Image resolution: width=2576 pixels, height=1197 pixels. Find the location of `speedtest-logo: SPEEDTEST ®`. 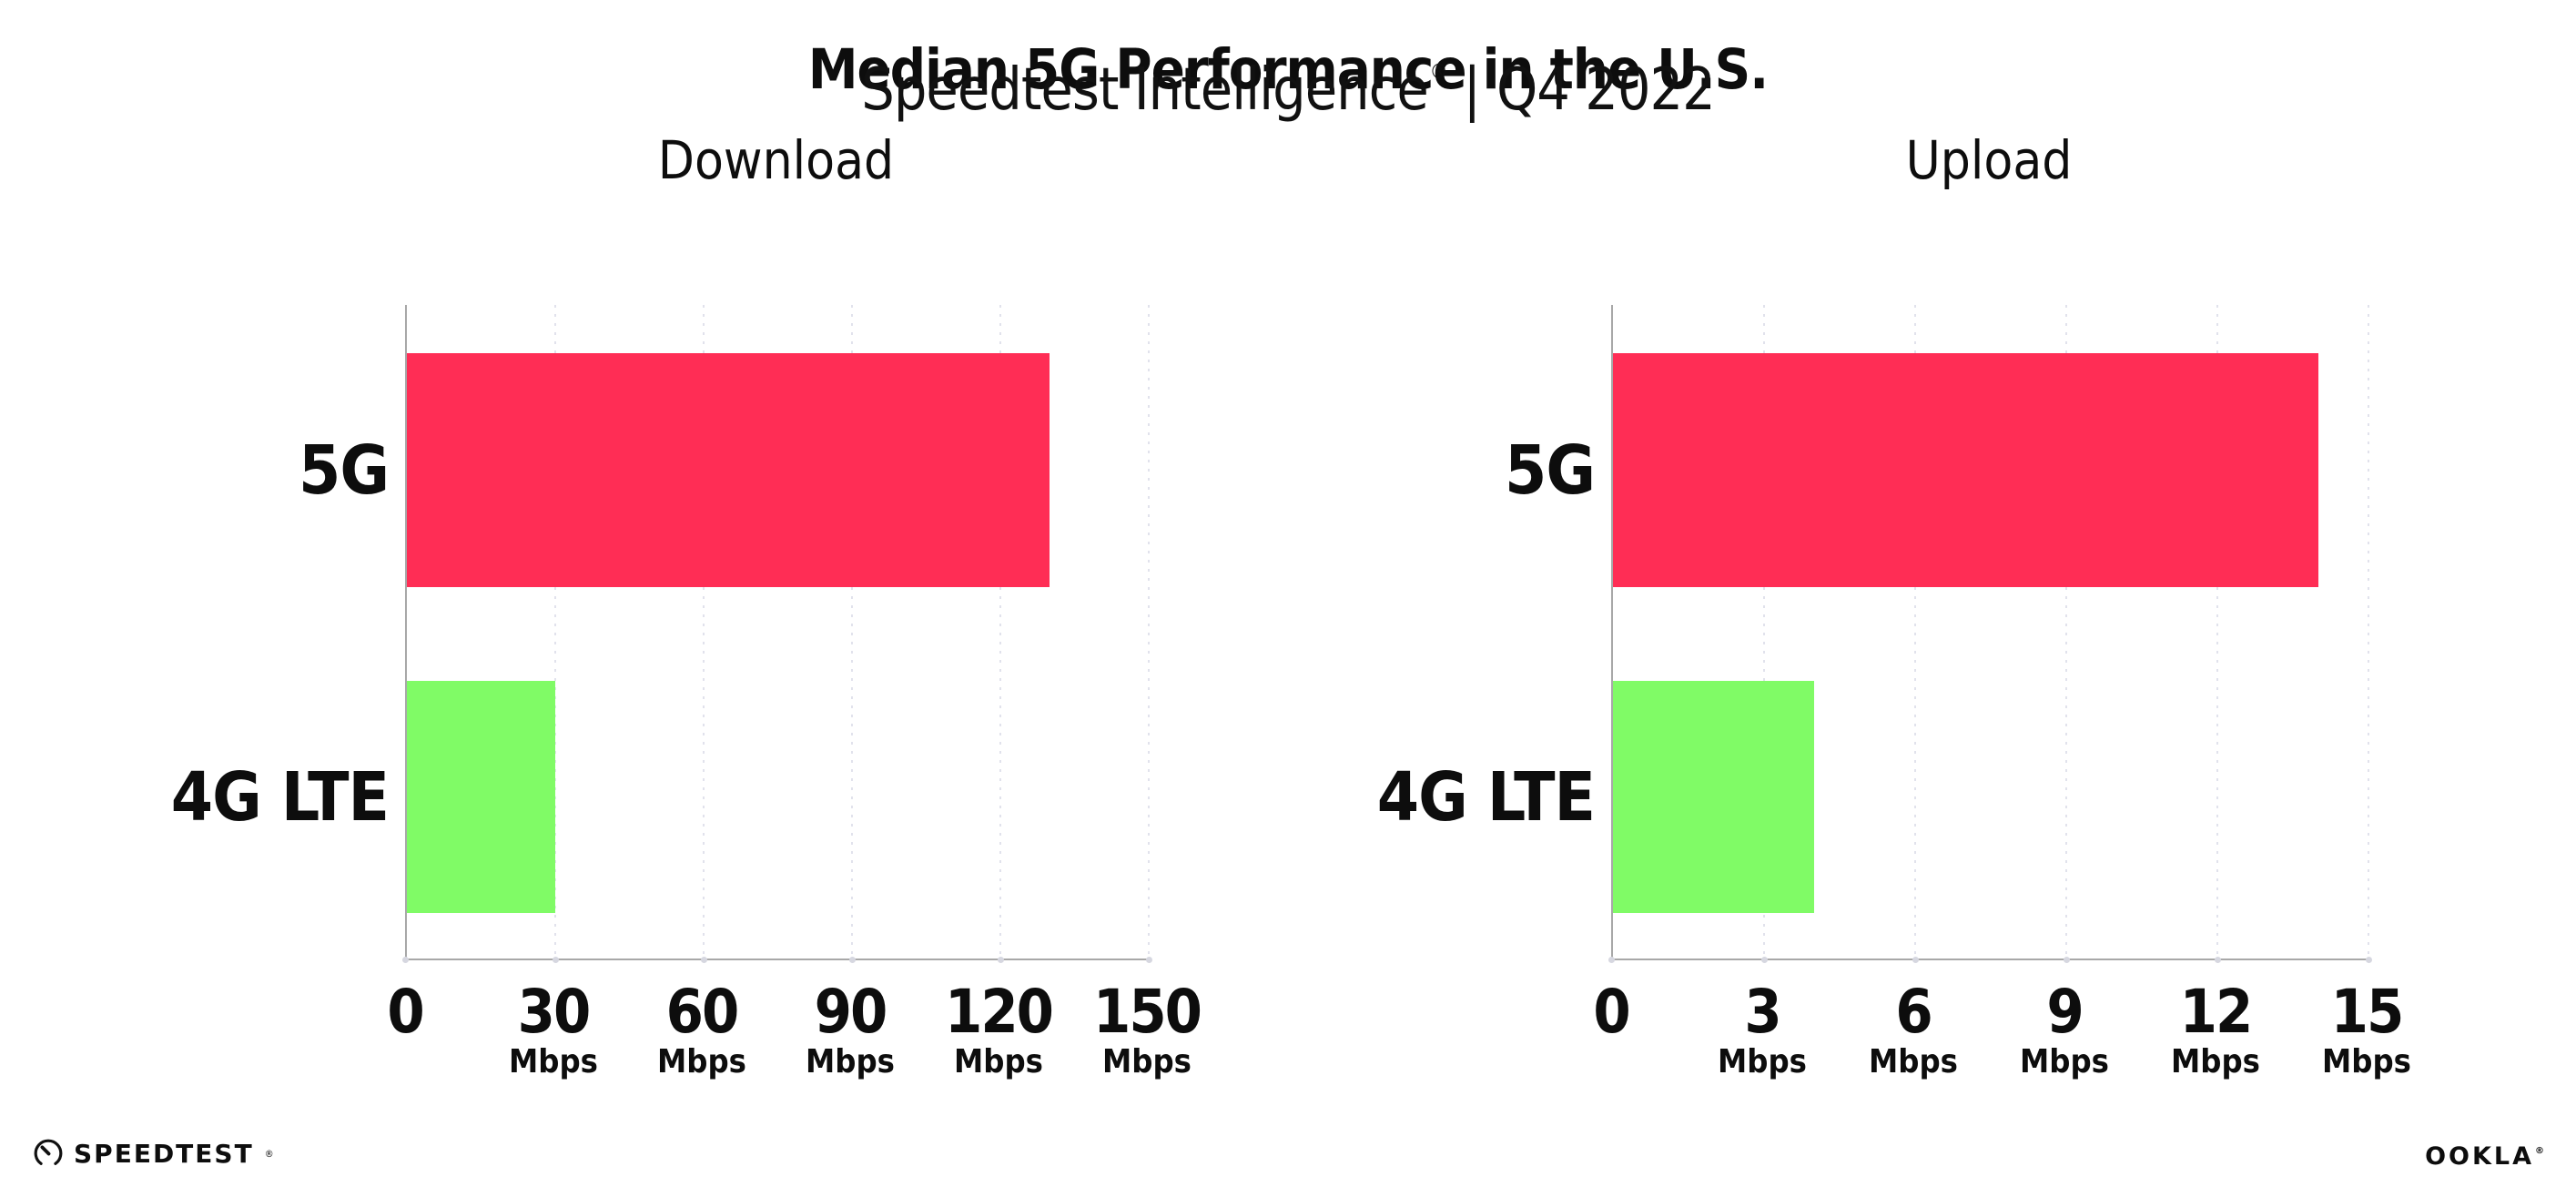

speedtest-logo: SPEEDTEST ® is located at coordinates (153, 1153).